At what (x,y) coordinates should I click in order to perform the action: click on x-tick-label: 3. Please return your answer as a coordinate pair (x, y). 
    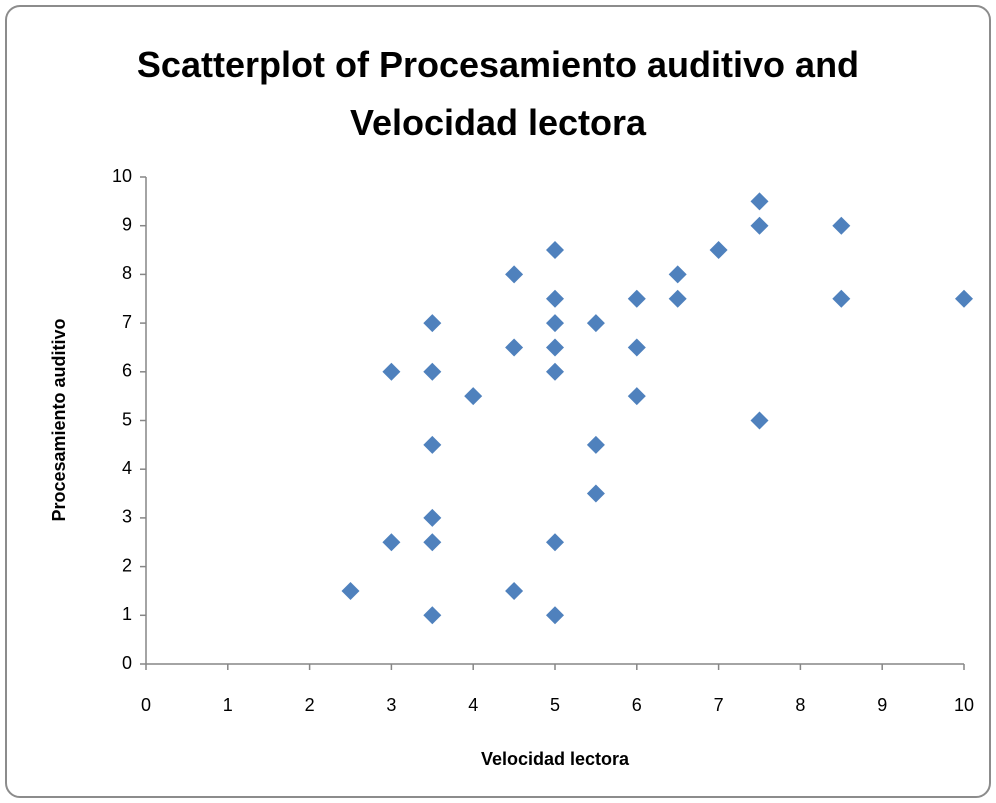
    Looking at the image, I should click on (391, 705).